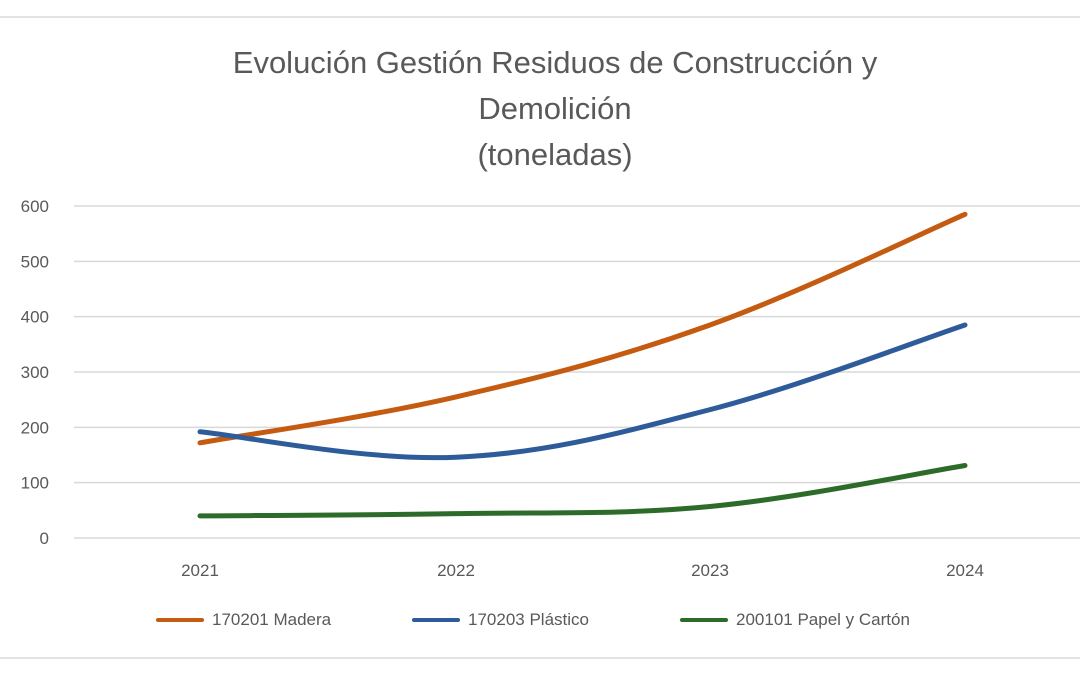  What do you see at coordinates (35, 427) in the screenshot?
I see `y-tick-label: 200` at bounding box center [35, 427].